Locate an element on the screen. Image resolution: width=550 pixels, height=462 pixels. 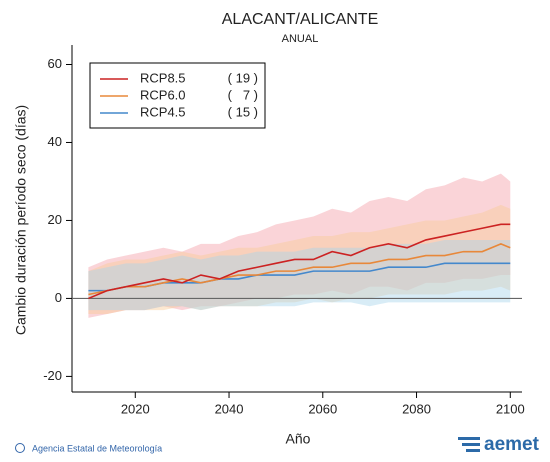
copyright-icon is located at coordinates (20, 448).